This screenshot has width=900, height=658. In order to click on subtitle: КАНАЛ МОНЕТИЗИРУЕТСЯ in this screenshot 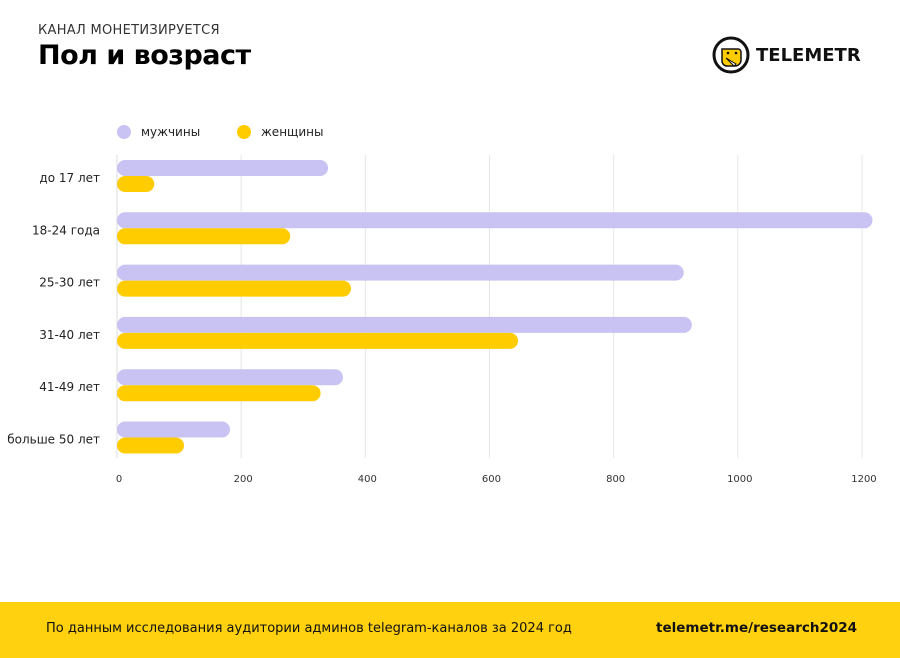, I will do `click(129, 30)`.